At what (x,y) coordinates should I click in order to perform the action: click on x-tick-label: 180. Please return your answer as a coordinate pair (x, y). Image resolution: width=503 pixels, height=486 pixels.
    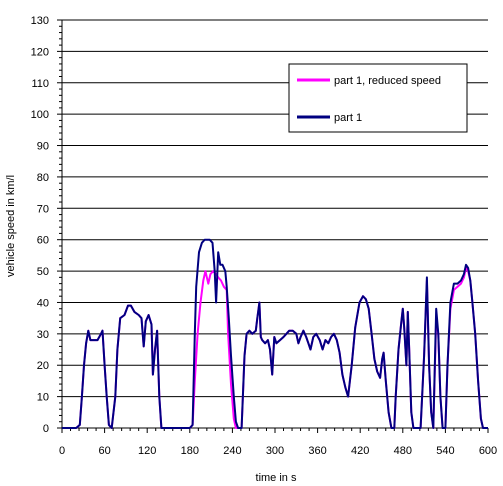
    Looking at the image, I should click on (190, 451).